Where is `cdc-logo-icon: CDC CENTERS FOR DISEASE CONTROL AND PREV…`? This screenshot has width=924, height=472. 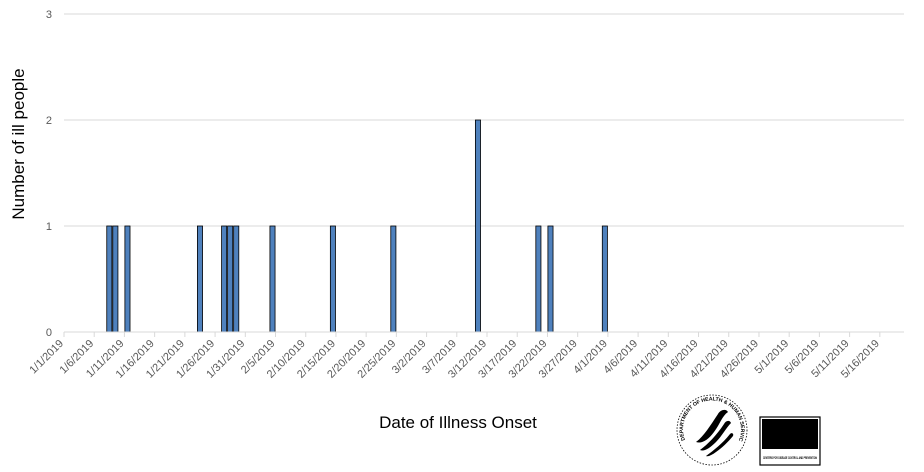
cdc-logo-icon: CDC CENTERS FOR DISEASE CONTROL AND PREV… is located at coordinates (790, 441).